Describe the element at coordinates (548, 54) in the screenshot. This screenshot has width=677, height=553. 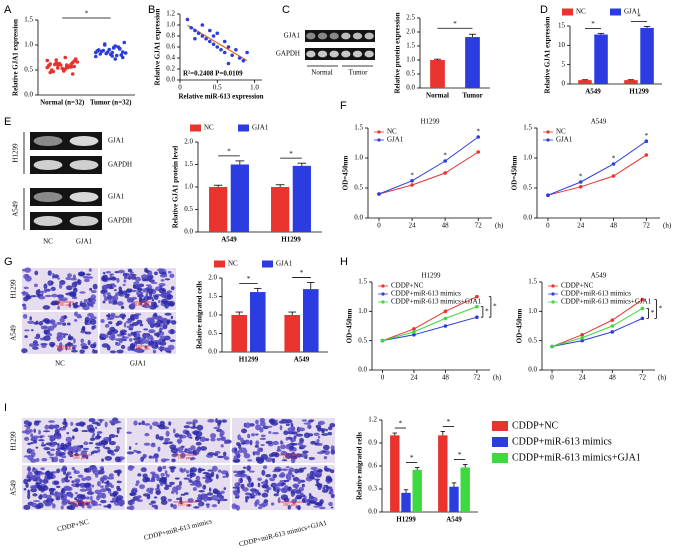
I see `y-axis-label: Relative GJA1 expression` at that location.